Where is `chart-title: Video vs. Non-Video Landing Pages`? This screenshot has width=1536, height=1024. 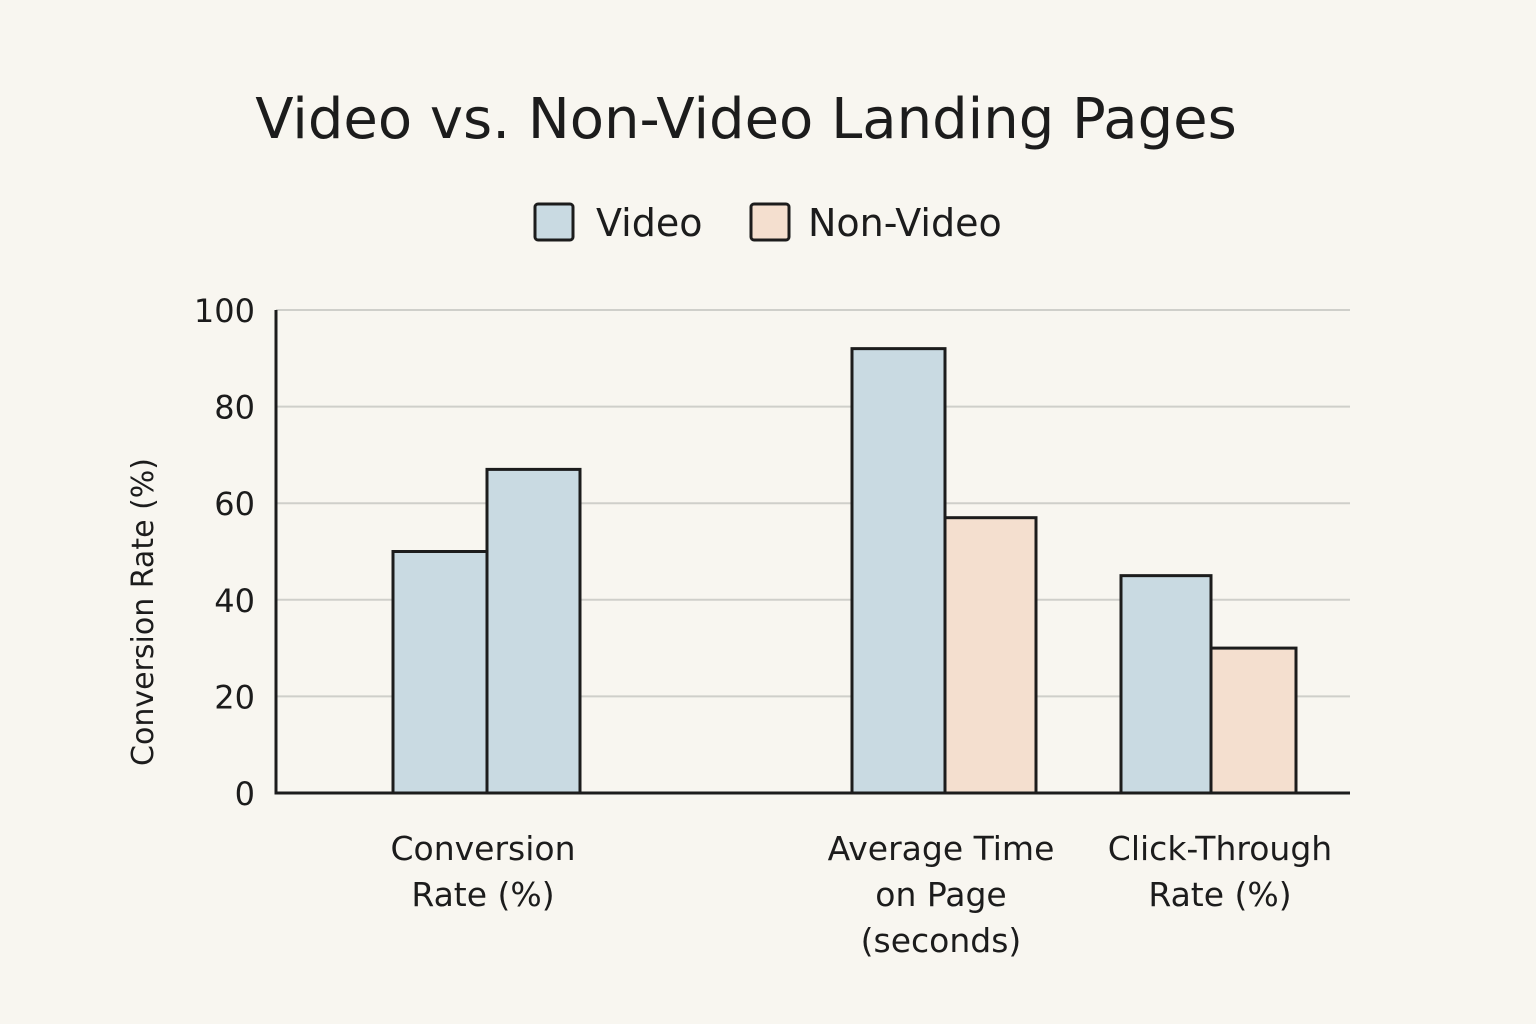 chart-title: Video vs. Non-Video Landing Pages is located at coordinates (746, 119).